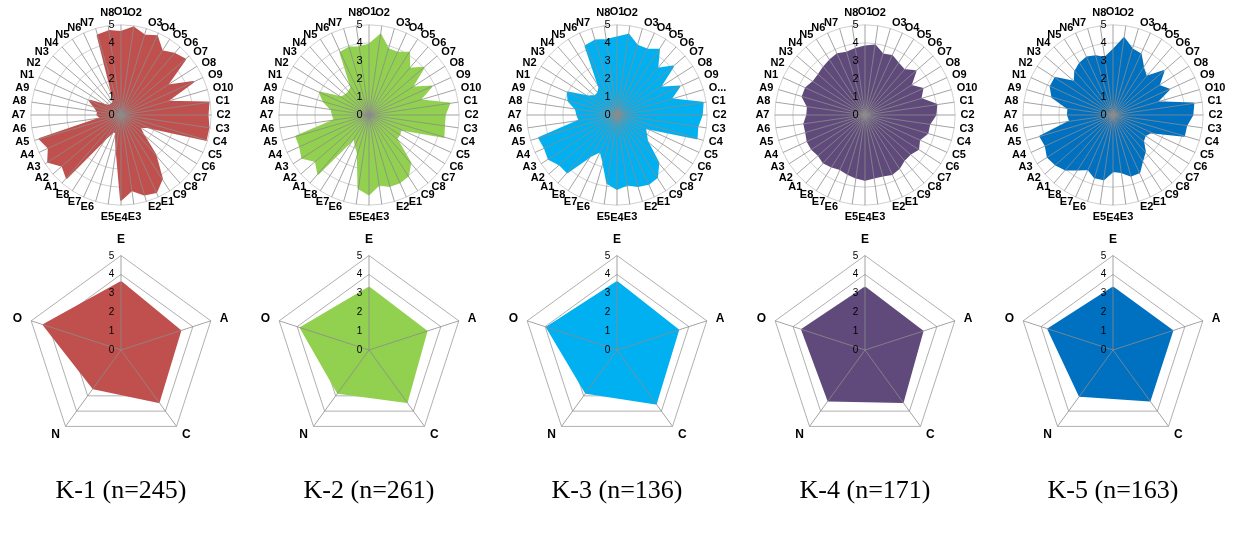 This screenshot has width=1244, height=535. What do you see at coordinates (1215, 87) in the screenshot?
I see `spoke-label: O10` at bounding box center [1215, 87].